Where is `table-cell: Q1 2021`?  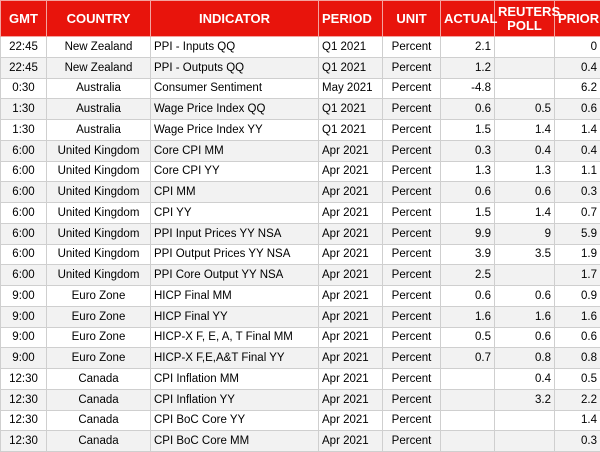
table-cell: Q1 2021 is located at coordinates (351, 47).